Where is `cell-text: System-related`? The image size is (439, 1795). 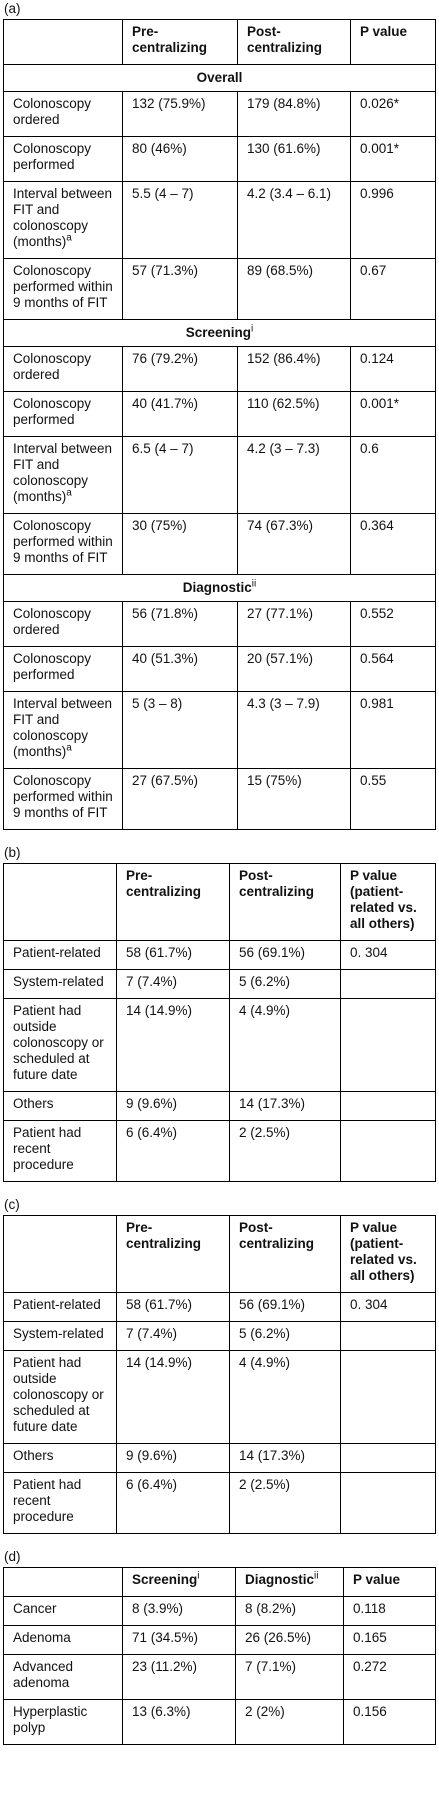
cell-text: System-related is located at coordinates (58, 981).